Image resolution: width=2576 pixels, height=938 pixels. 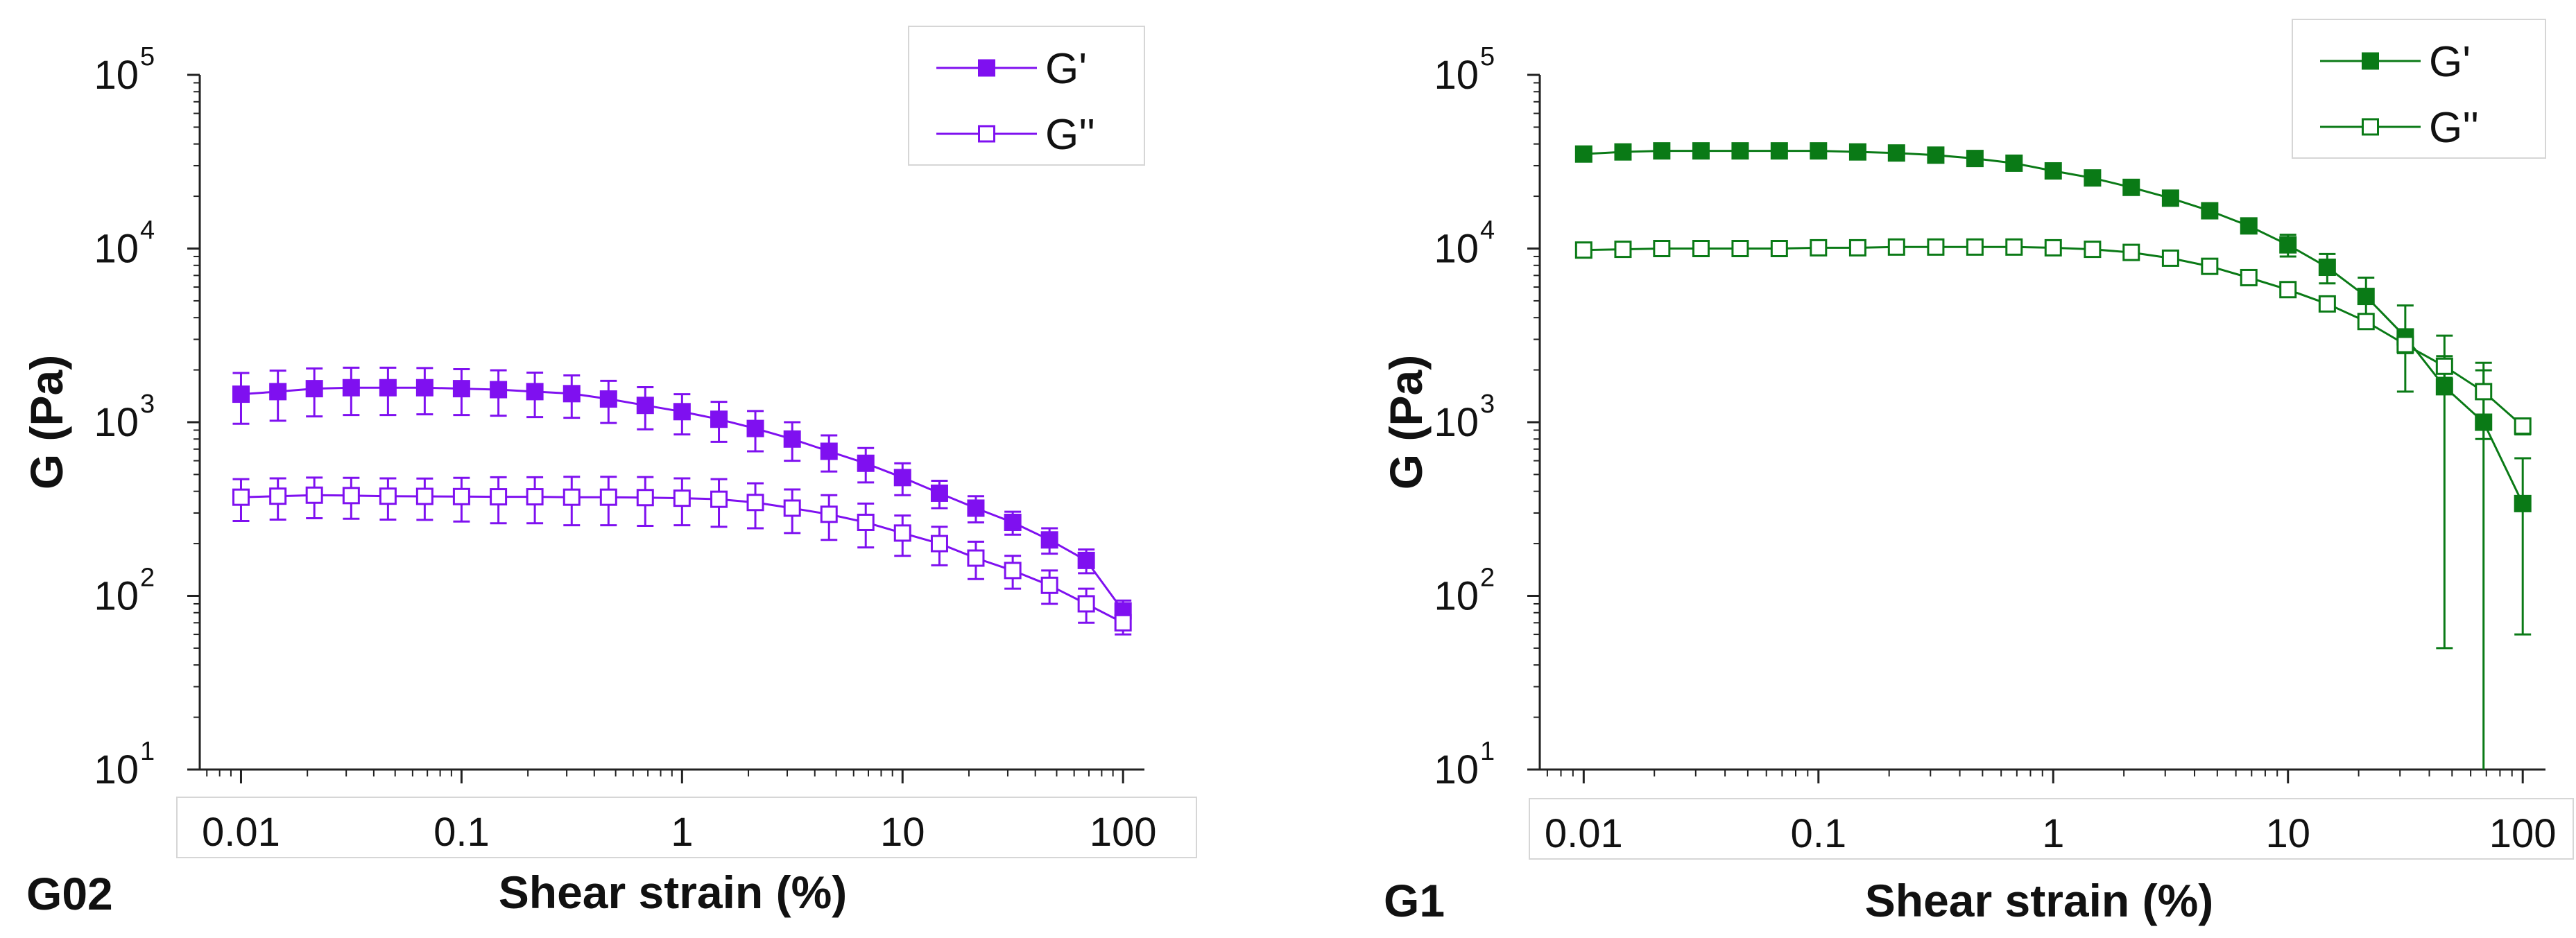 I want to click on y-tick-exponent: 2, so click(x=1487, y=578).